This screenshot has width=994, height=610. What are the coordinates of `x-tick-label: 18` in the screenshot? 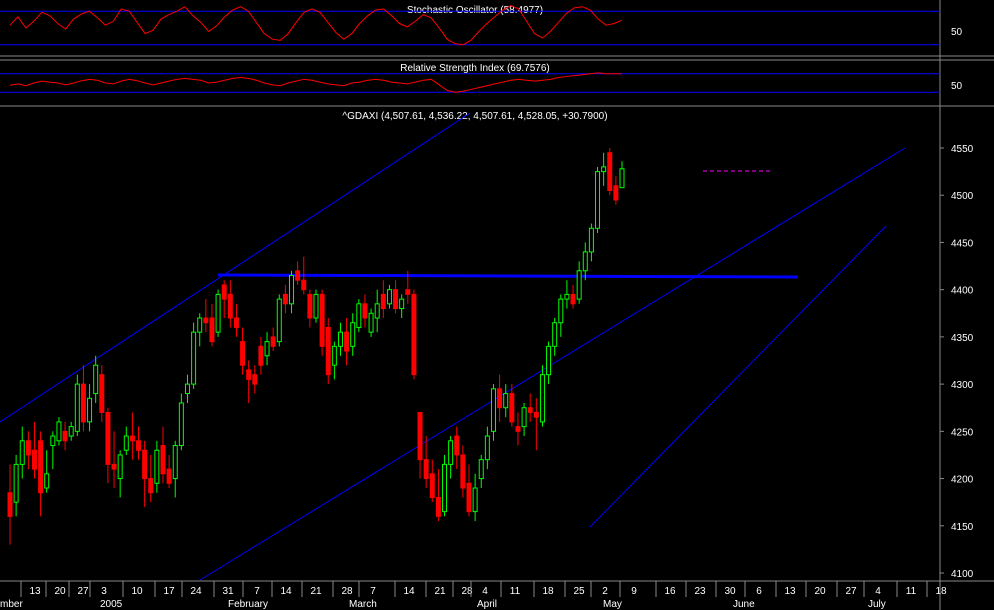 It's located at (941, 591).